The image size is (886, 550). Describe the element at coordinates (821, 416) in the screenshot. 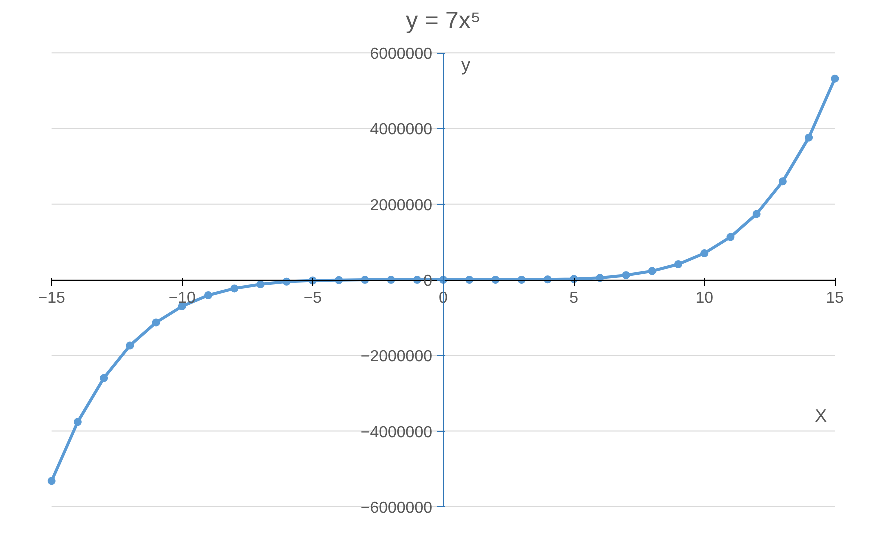

I see `x-axis-title: X` at that location.